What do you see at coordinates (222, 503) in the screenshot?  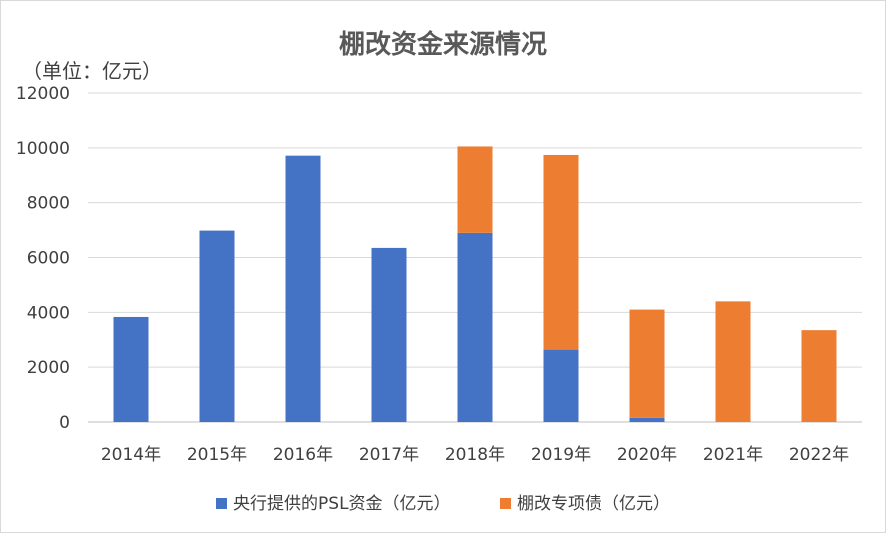 I see `legend-swatch-psl` at bounding box center [222, 503].